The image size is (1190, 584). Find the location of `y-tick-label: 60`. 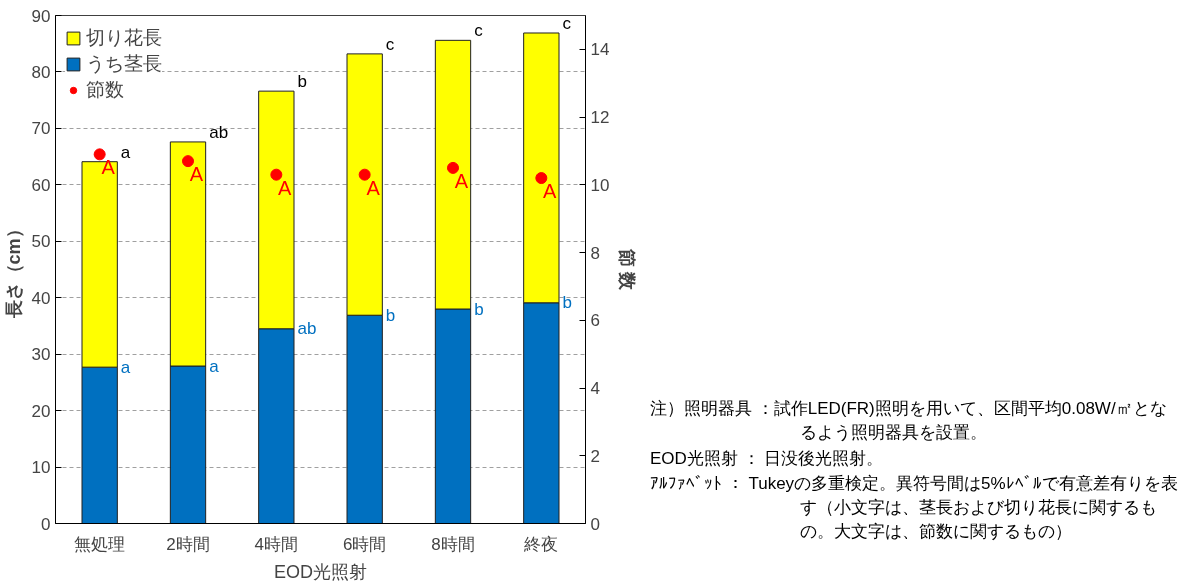

y-tick-label: 60 is located at coordinates (41, 185).